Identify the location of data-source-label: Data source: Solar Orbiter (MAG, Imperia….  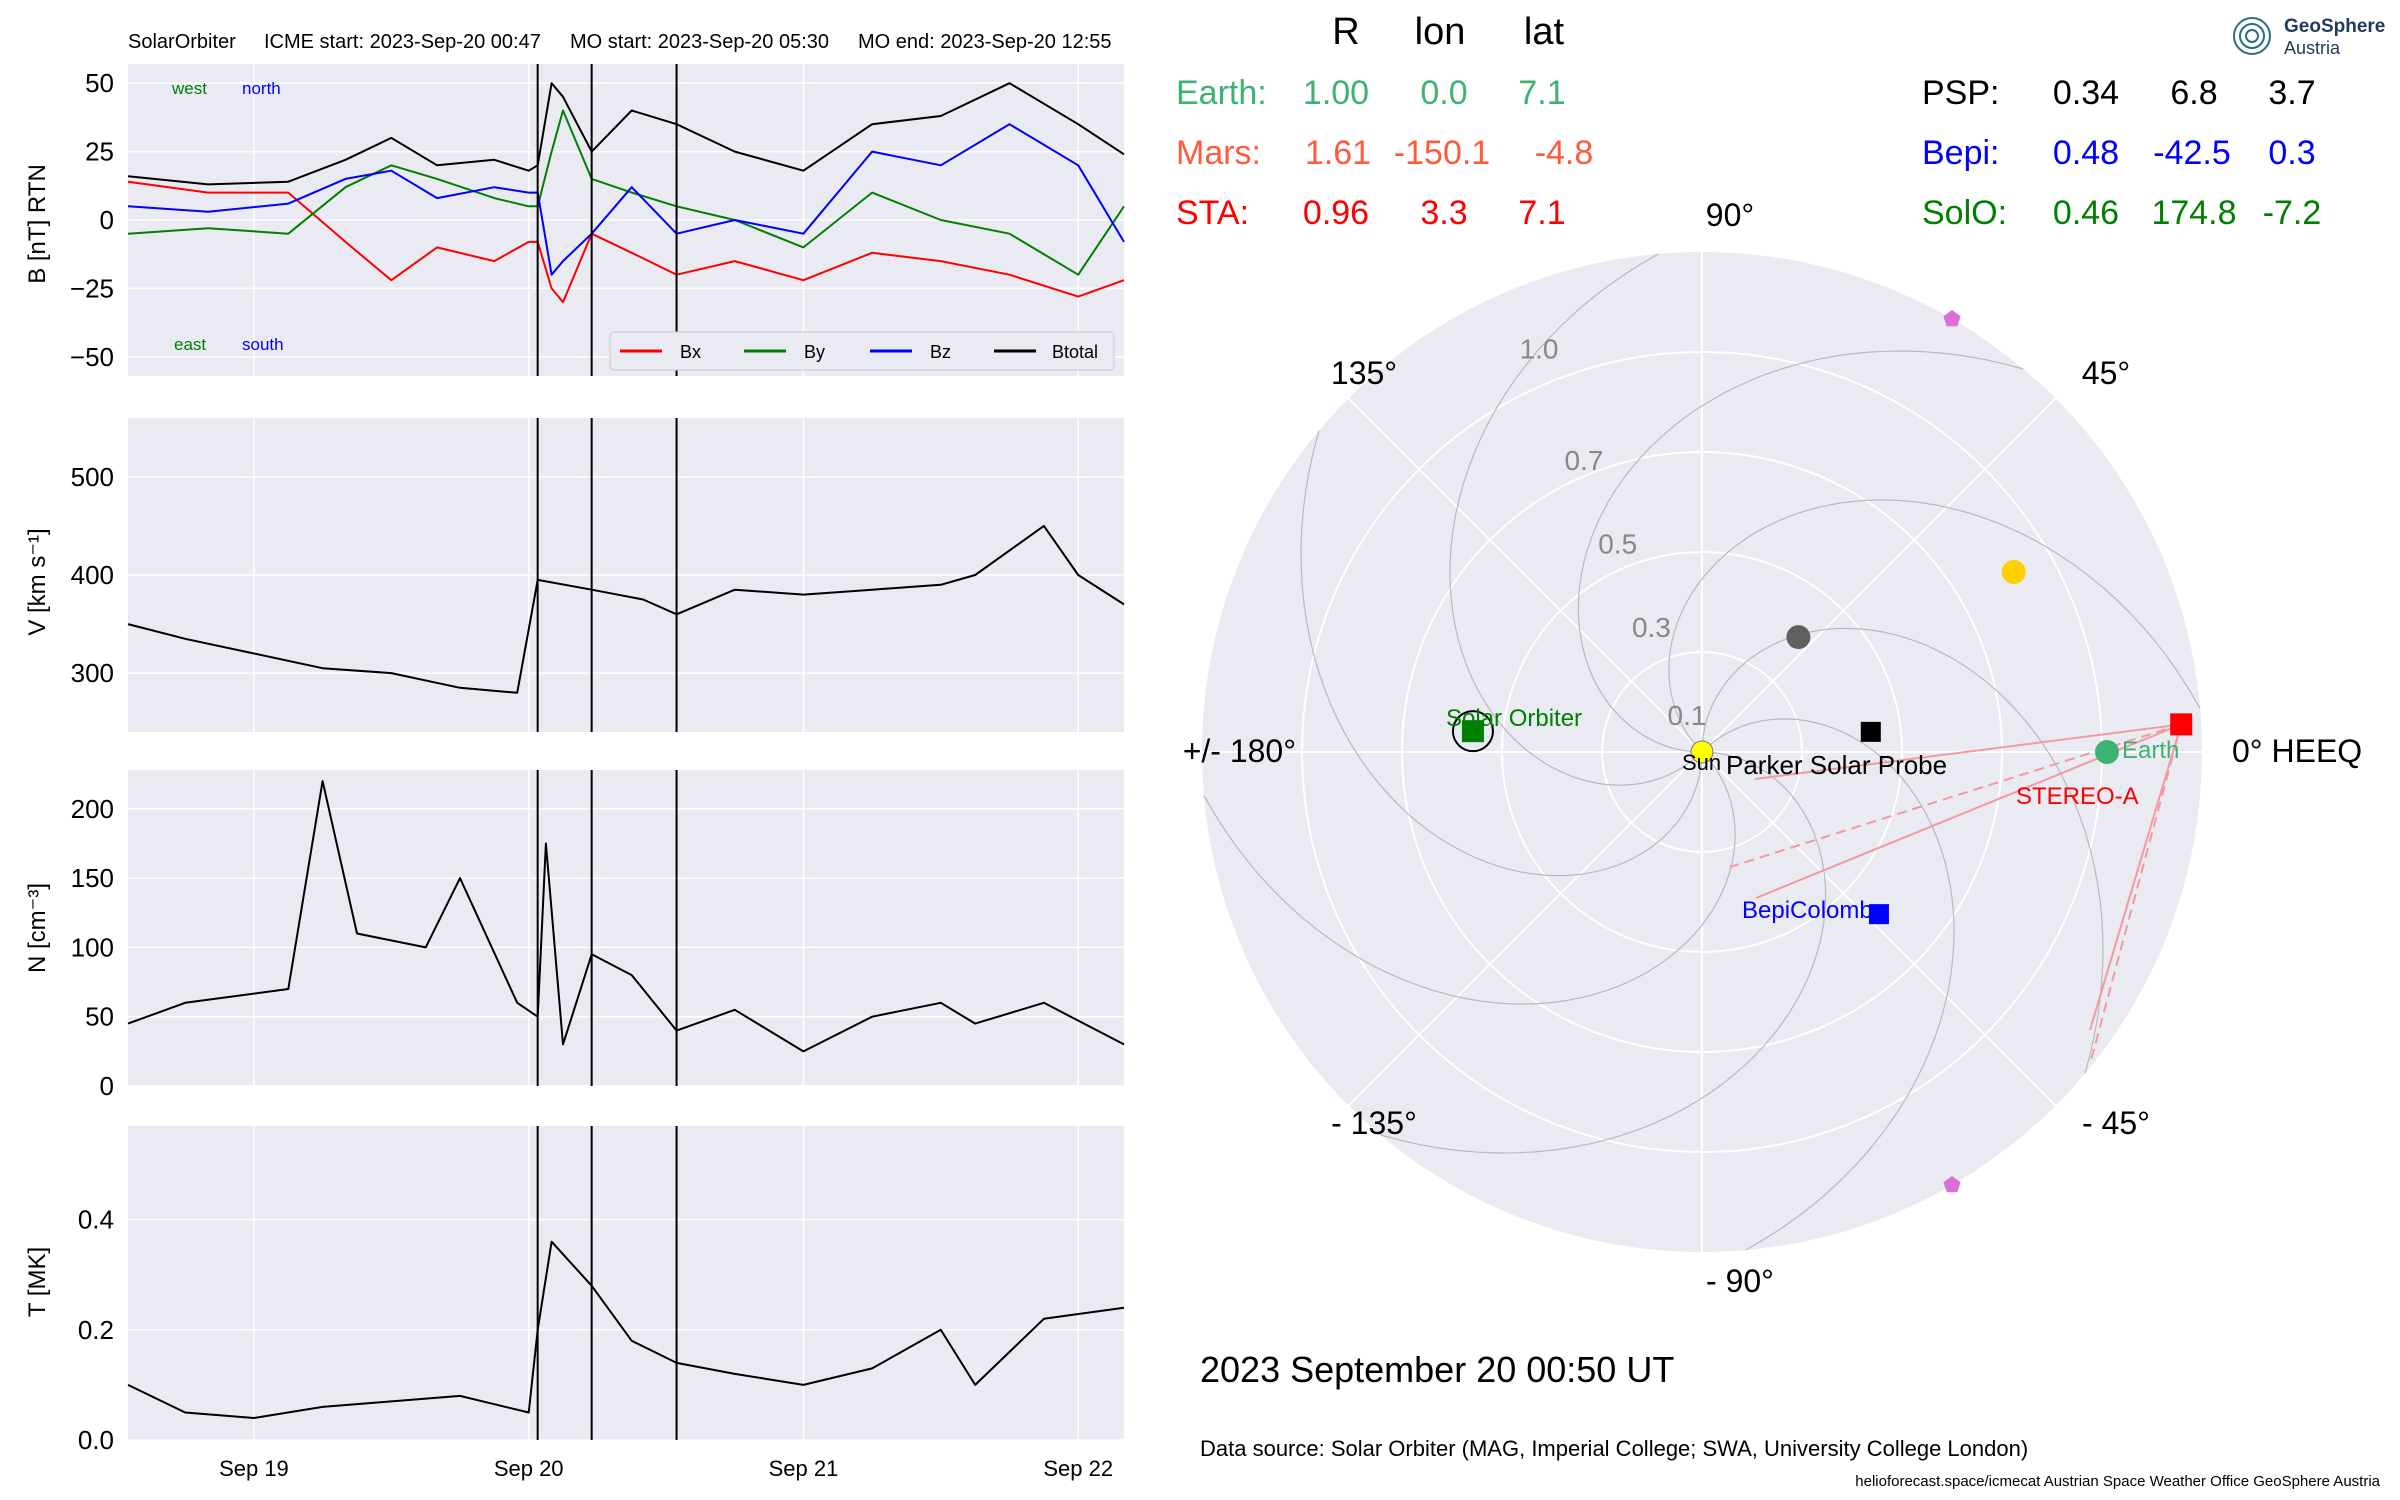
(1614, 1448).